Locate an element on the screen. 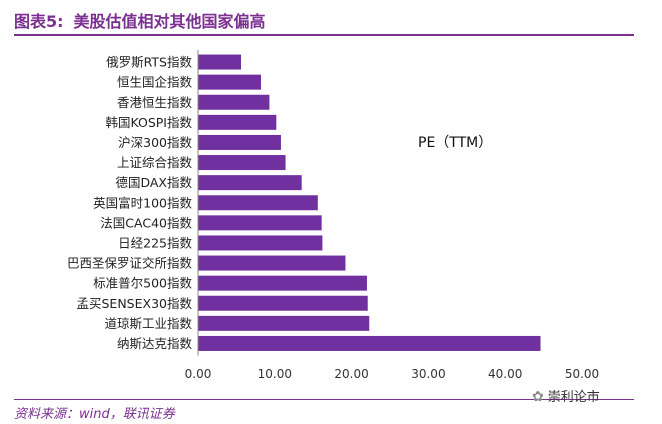 This screenshot has width=662, height=424. watermark: ✿ 崇利论市 is located at coordinates (566, 395).